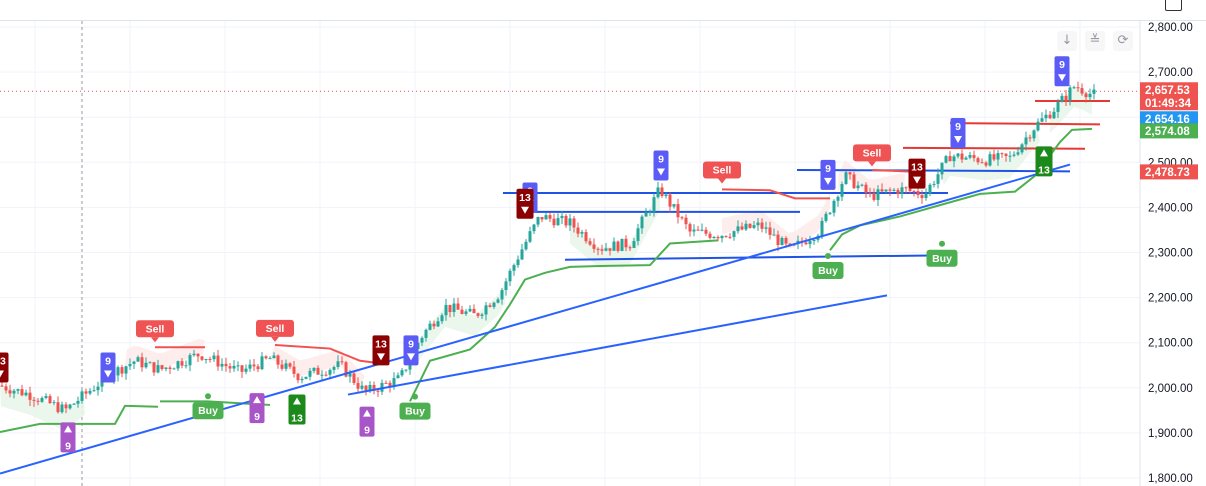 The height and width of the screenshot is (486, 1206). Describe the element at coordinates (722, 171) in the screenshot. I see `signal-text: Sell` at that location.